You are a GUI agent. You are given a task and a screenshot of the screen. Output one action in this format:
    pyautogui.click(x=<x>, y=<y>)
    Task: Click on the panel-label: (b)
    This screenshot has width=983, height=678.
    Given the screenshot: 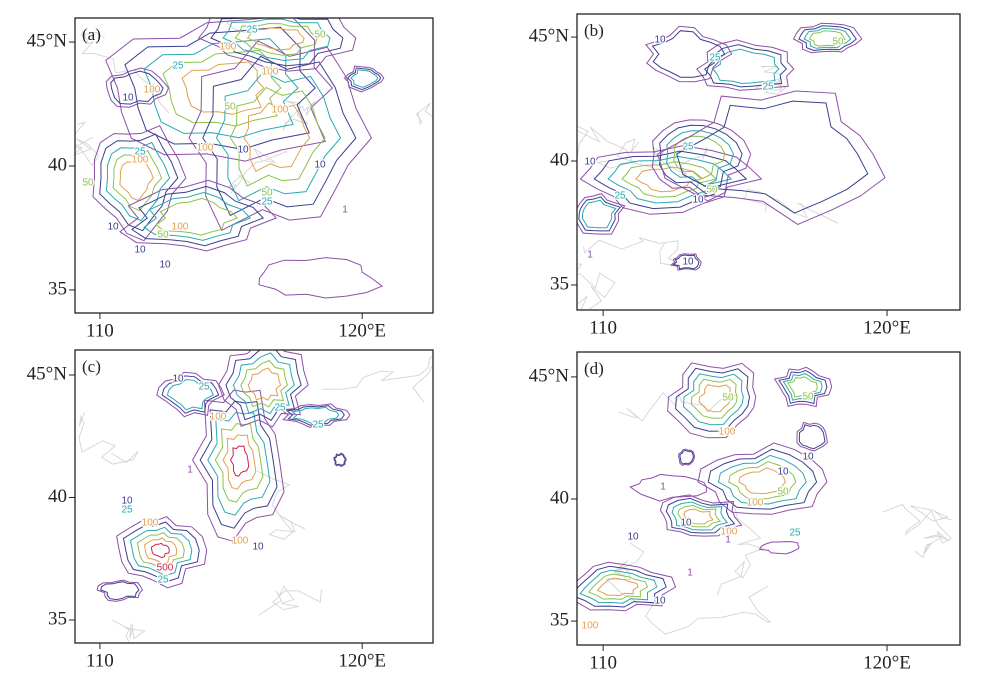 What is the action you would take?
    pyautogui.click(x=594, y=30)
    